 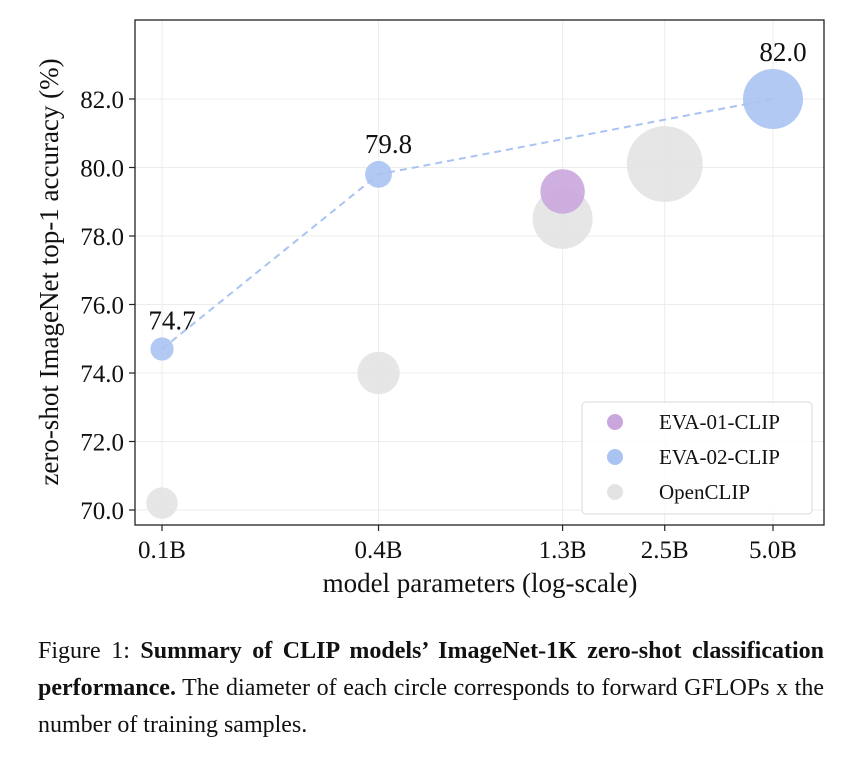 What do you see at coordinates (704, 492) in the screenshot?
I see `legend-label-openclip: OpenCLIP` at bounding box center [704, 492].